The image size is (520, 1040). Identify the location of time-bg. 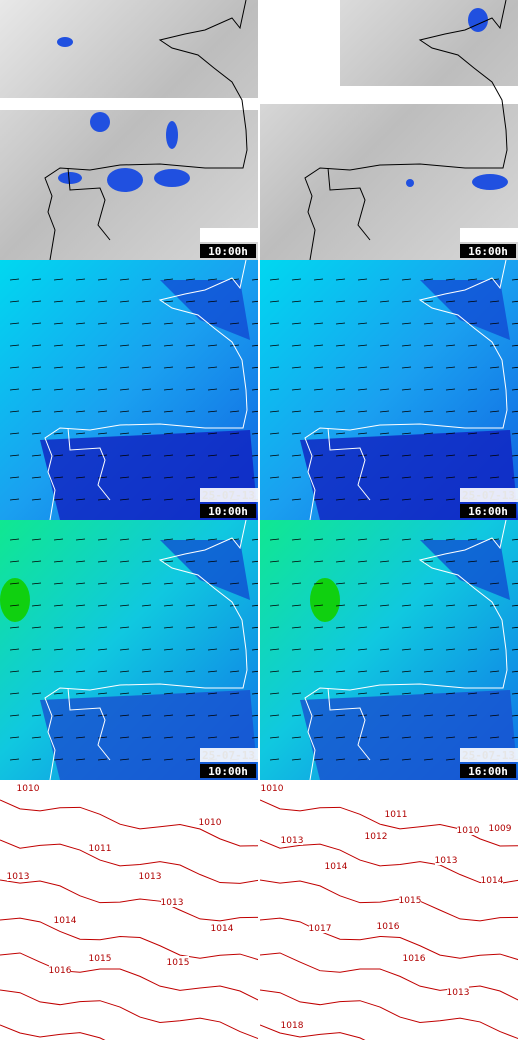
(228, 511).